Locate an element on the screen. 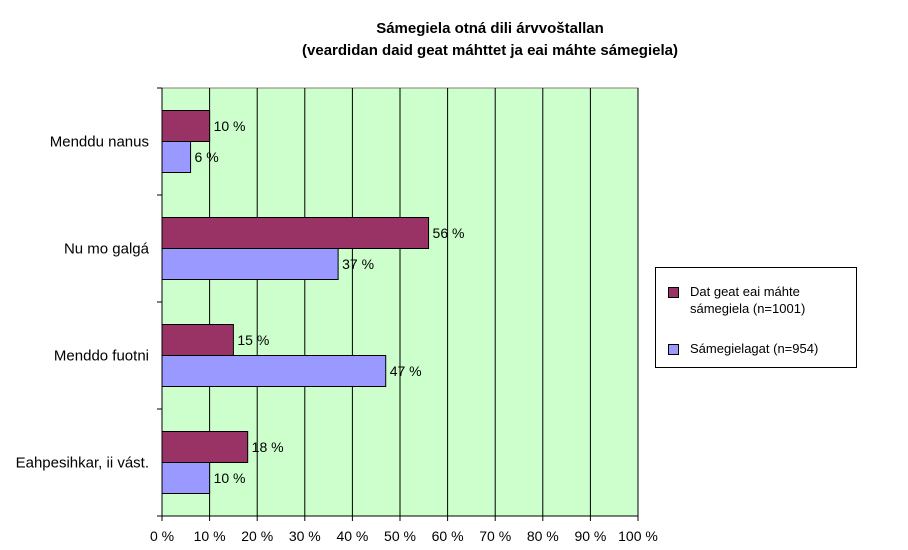  x-tick-label: 10 % is located at coordinates (210, 536).